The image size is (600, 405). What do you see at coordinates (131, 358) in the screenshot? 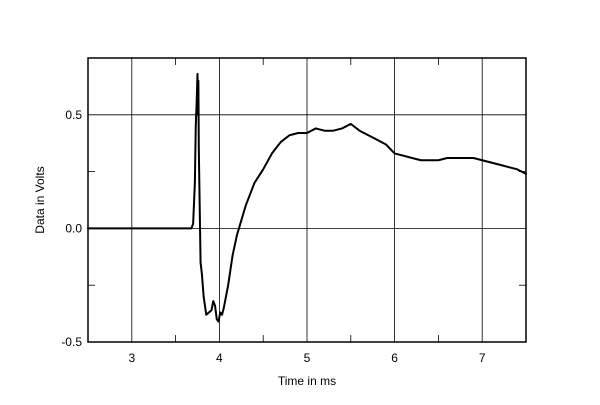
I see `x-tick-label-0: 3` at bounding box center [131, 358].